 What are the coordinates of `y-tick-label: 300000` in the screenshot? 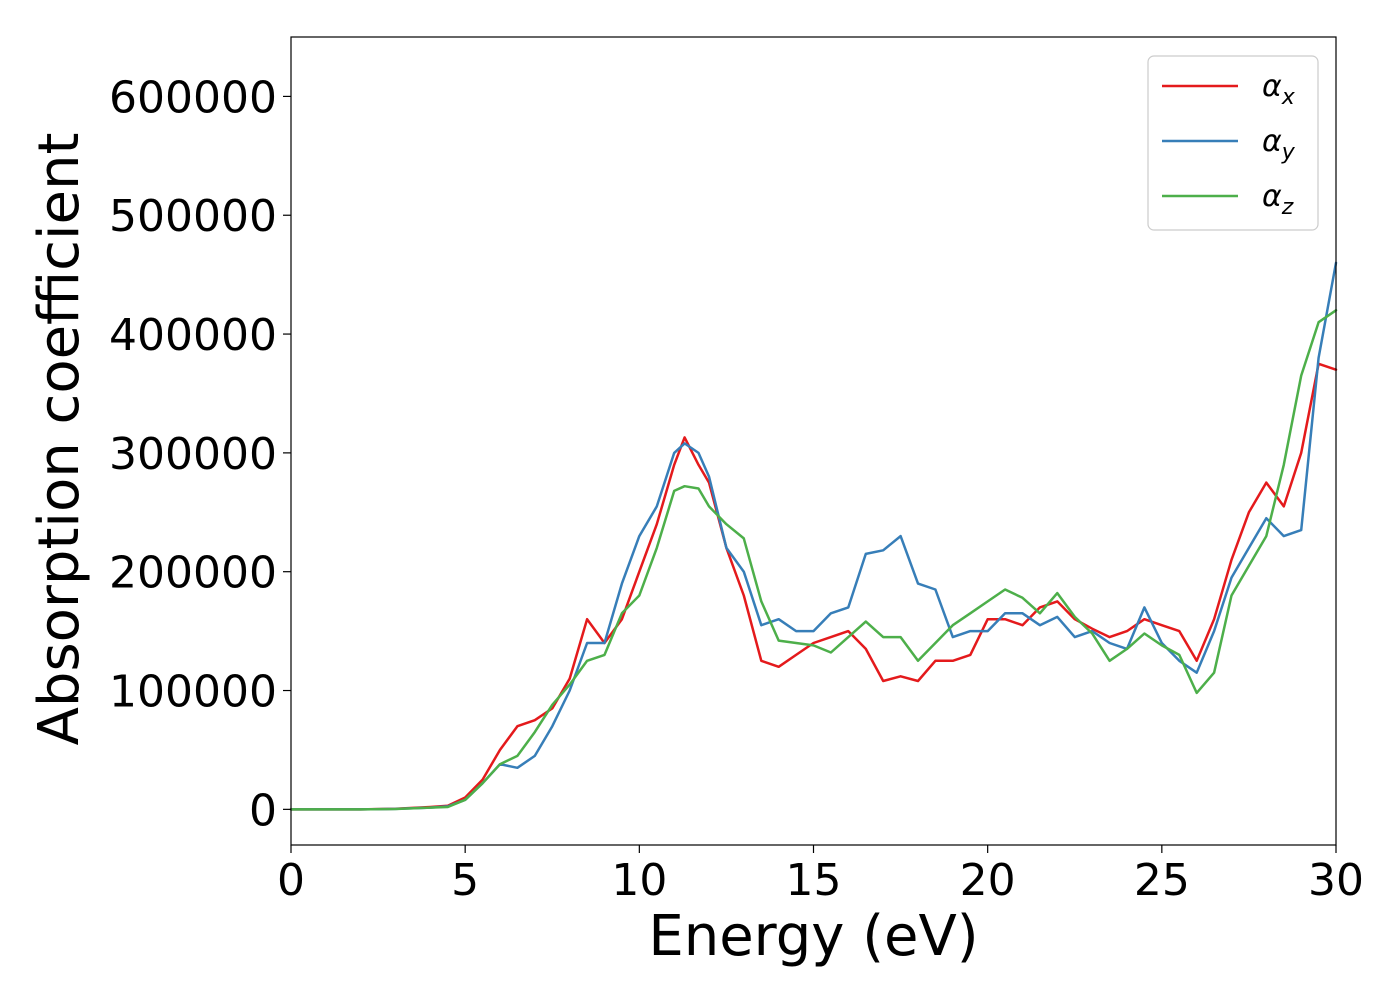 It's located at (193, 454).